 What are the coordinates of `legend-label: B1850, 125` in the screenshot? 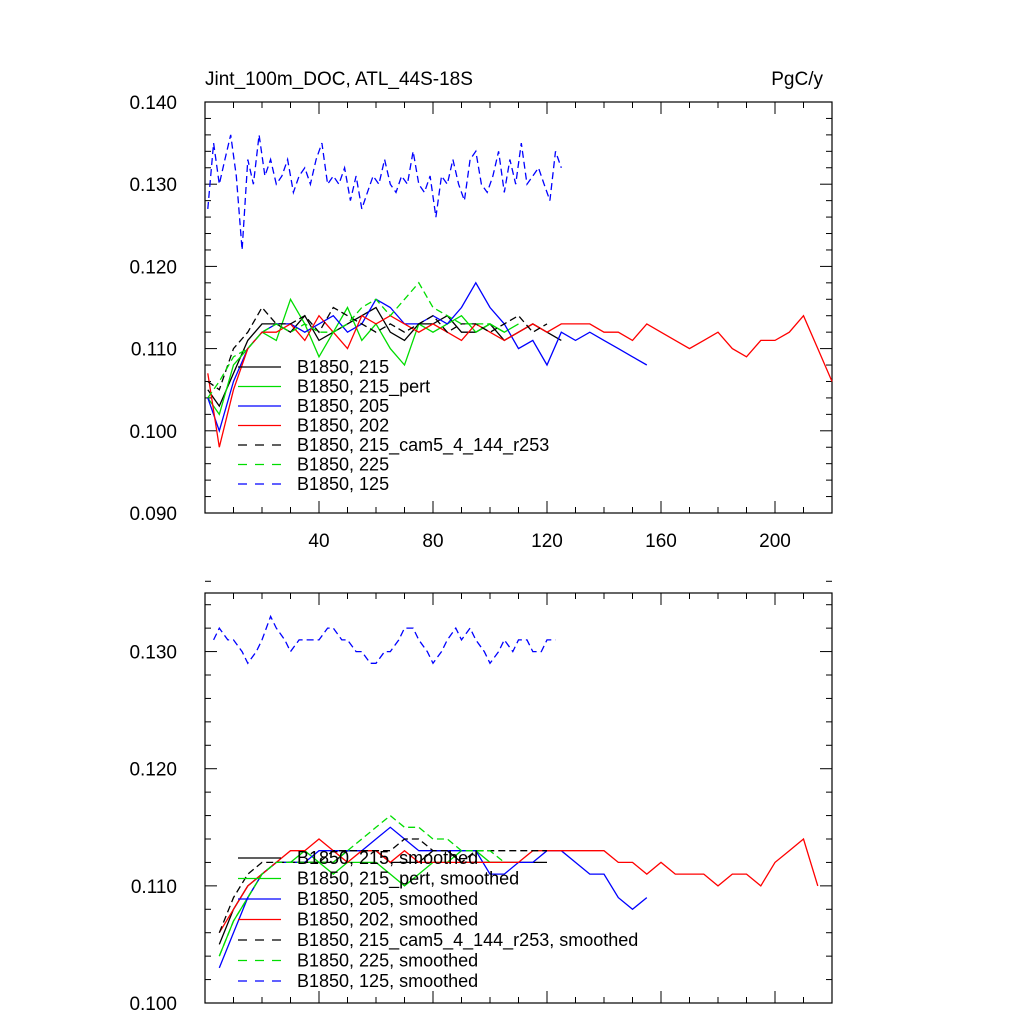 It's located at (343, 484).